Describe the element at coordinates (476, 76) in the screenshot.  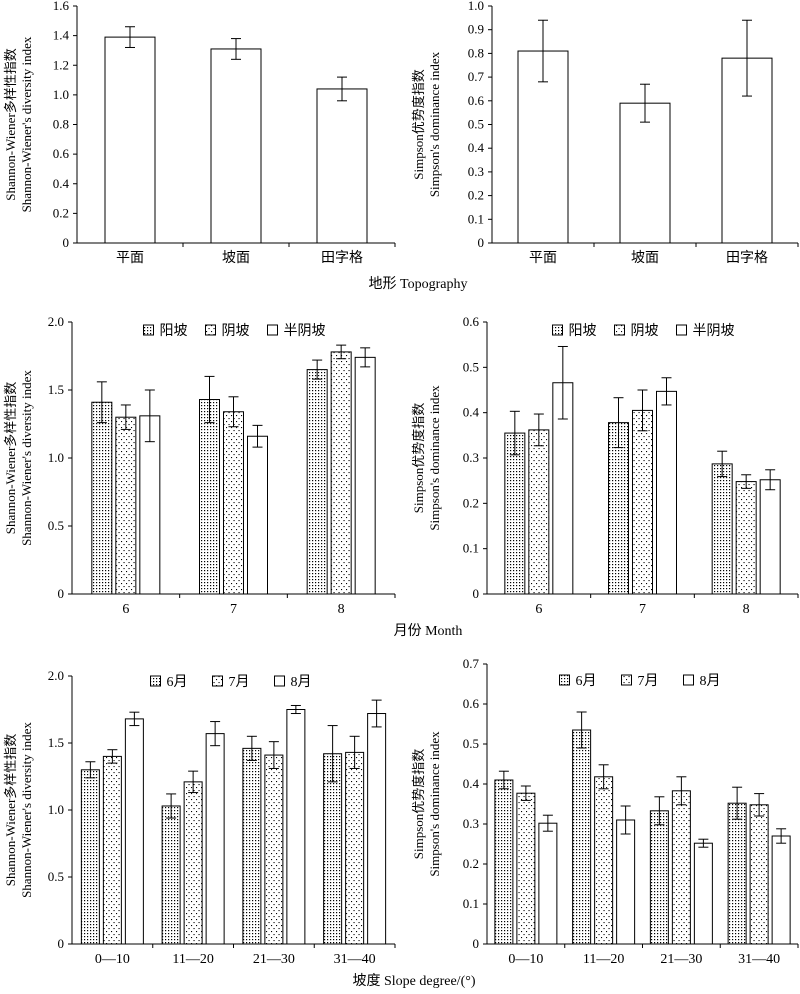
I see `y-tick-label: 0.7` at that location.